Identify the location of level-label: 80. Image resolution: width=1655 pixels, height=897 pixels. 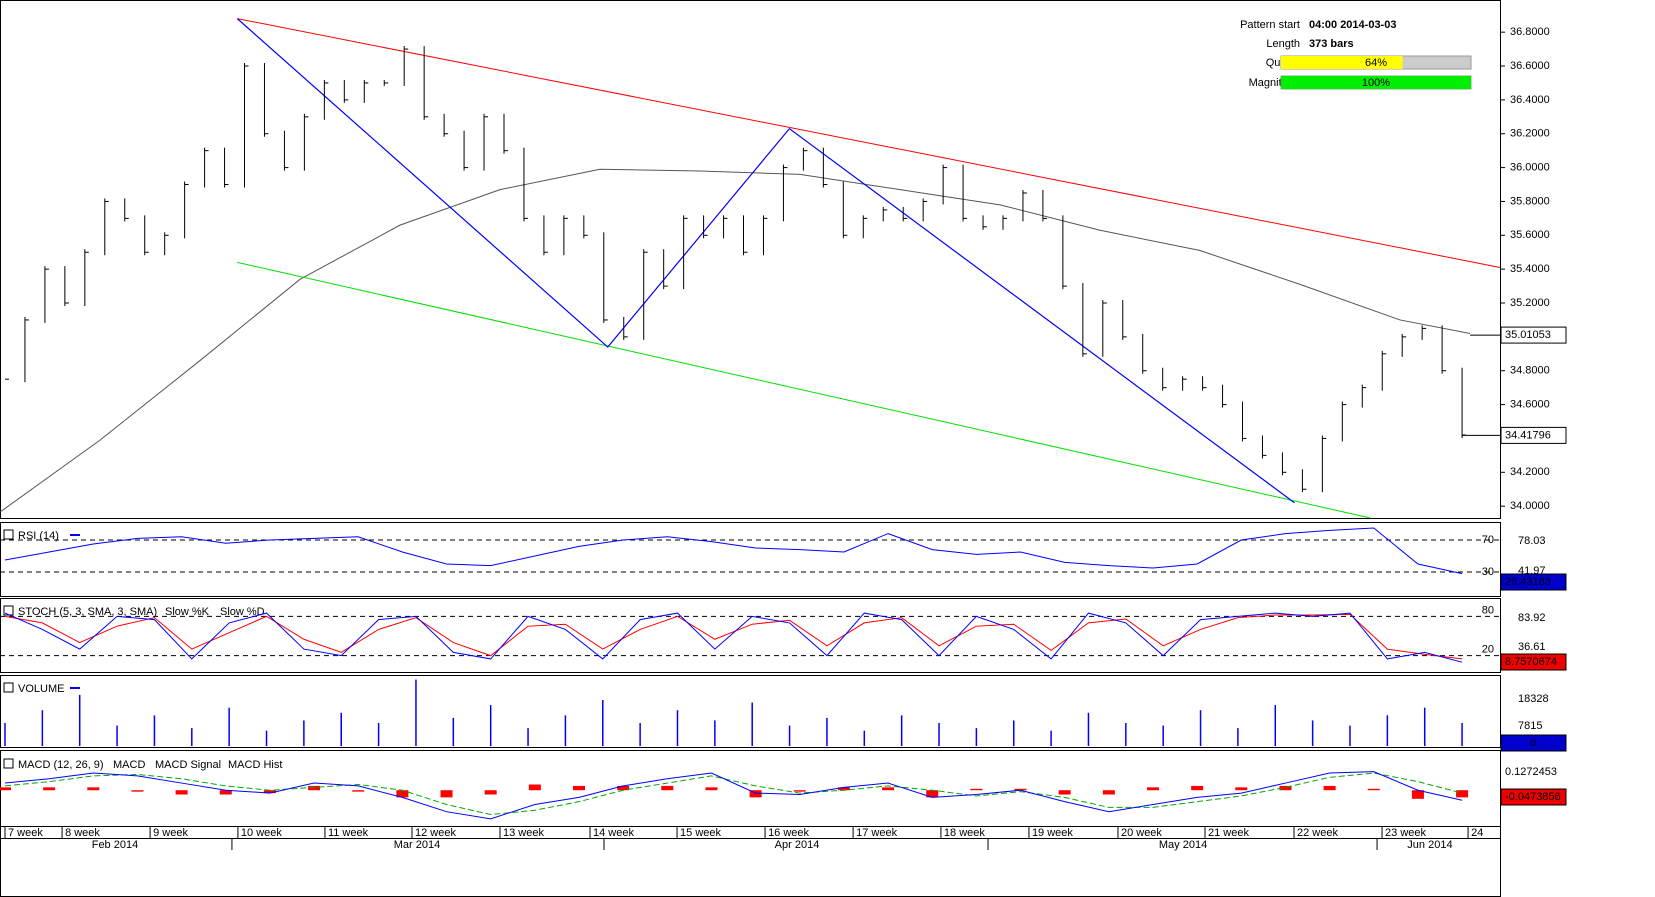
(1488, 610).